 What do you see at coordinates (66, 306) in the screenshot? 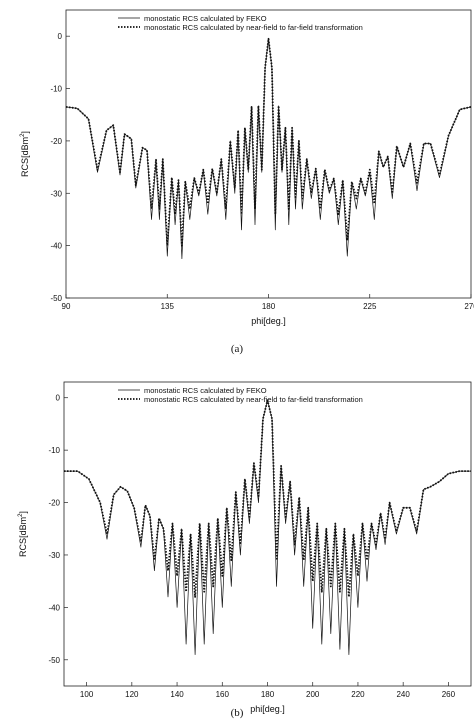
I see `x-tick-label: 90` at bounding box center [66, 306].